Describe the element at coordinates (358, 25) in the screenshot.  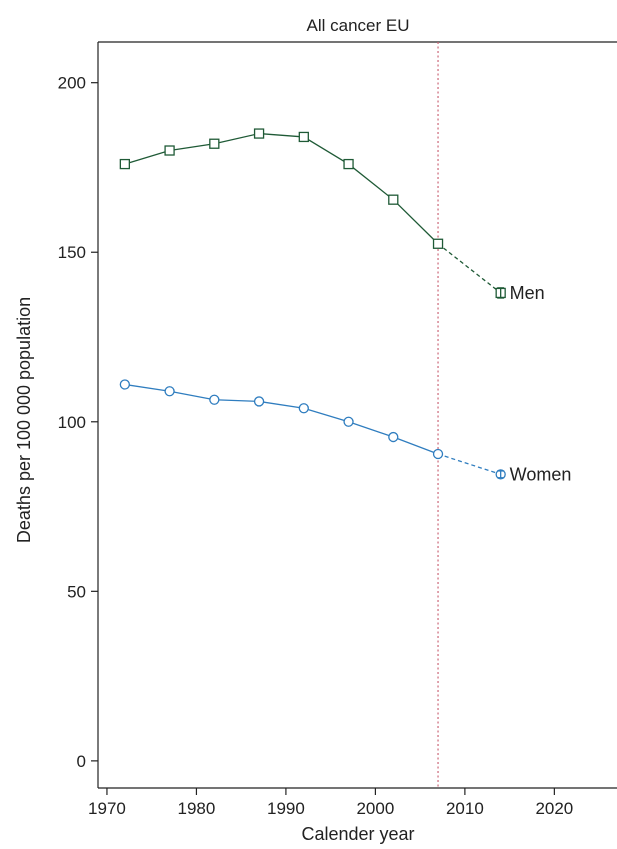
I see `chart-title: All cancer EU` at that location.